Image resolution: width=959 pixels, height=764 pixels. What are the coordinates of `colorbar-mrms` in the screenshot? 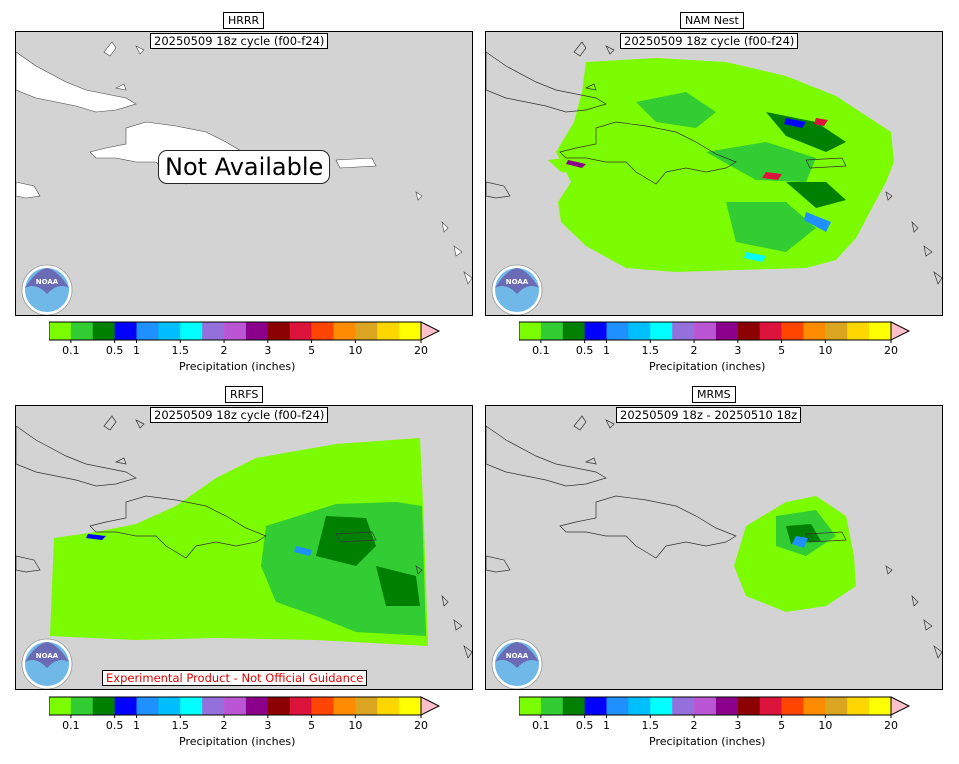 It's located at (715, 713).